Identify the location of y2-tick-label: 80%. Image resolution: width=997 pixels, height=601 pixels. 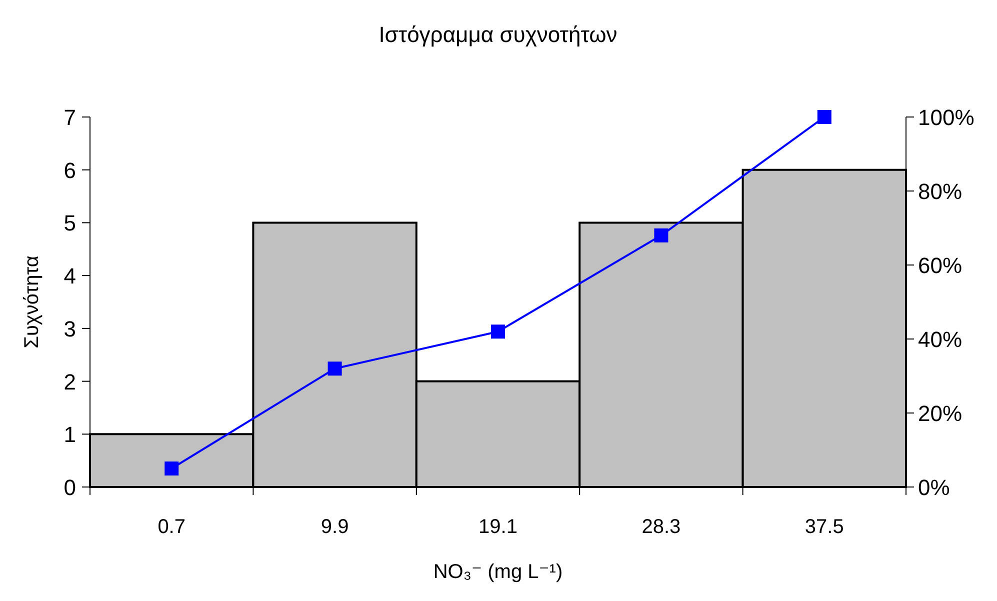
(940, 191).